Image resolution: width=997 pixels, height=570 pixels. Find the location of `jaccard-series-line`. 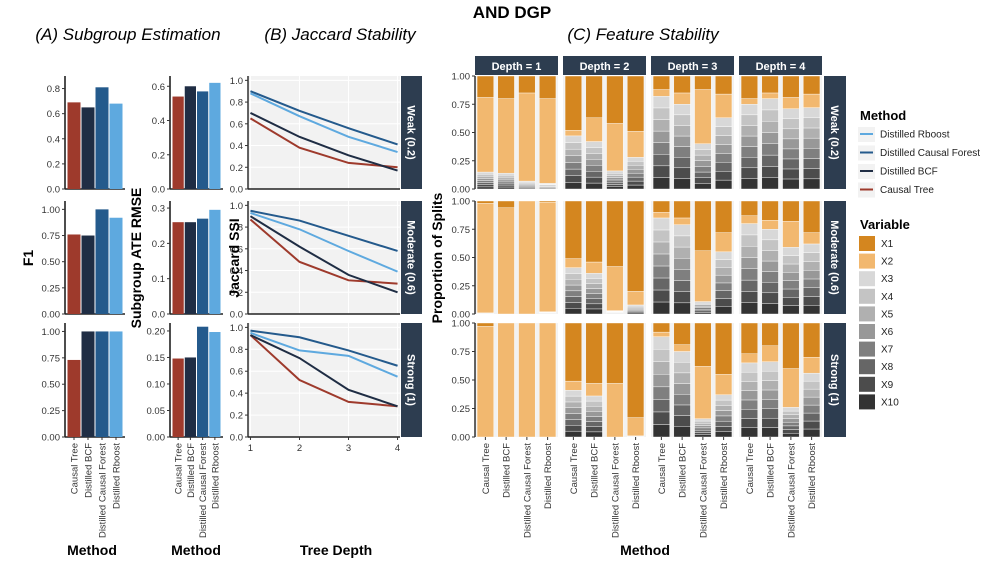

jaccard-series-line is located at coordinates (324, 242).